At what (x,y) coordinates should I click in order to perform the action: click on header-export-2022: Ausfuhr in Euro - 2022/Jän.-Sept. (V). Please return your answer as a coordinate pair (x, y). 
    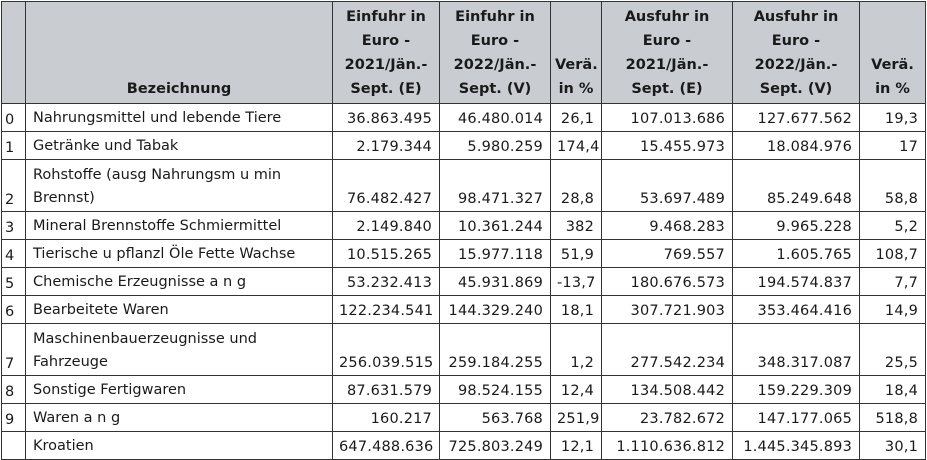
    Looking at the image, I should click on (796, 52).